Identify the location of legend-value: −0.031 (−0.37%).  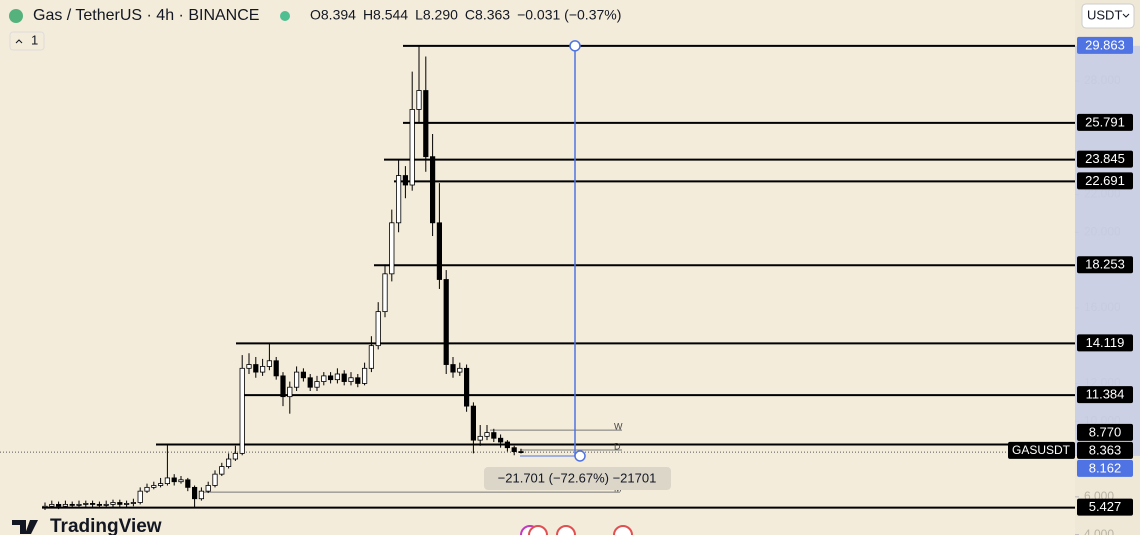
(569, 15).